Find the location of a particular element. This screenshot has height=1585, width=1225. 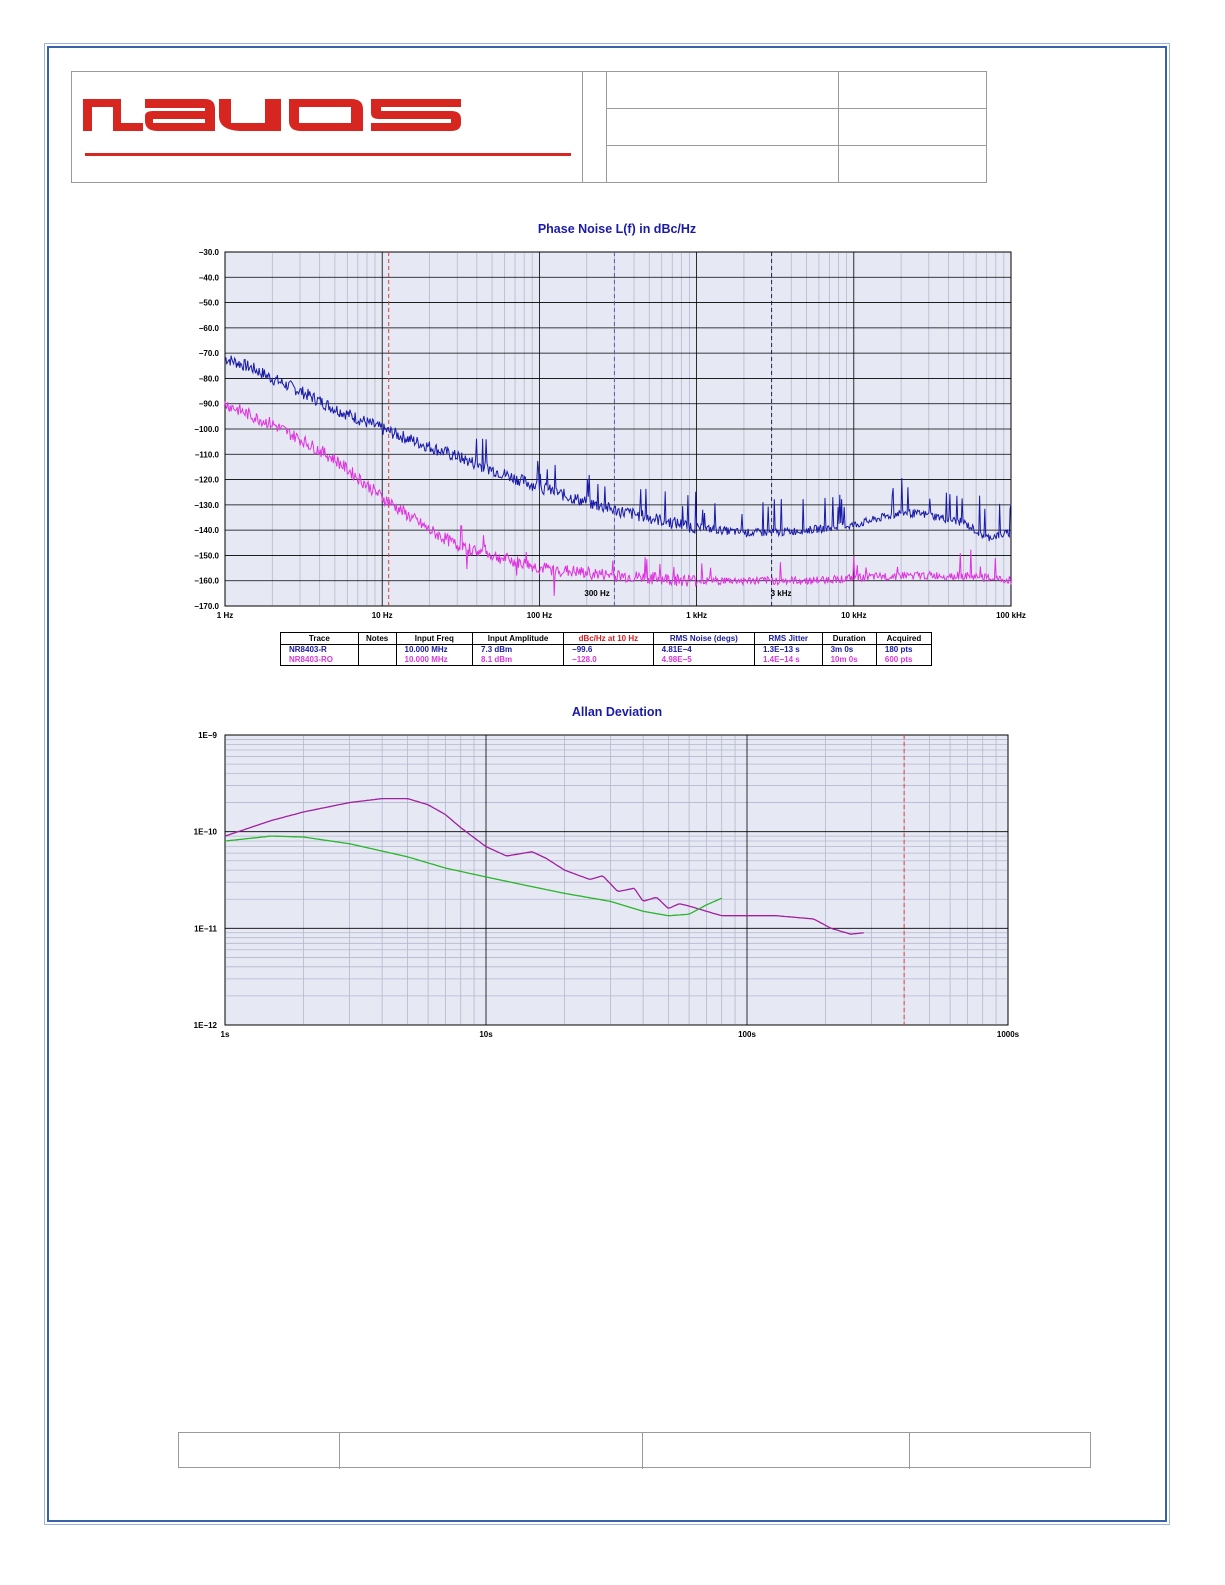

legend-cell: 3m 0s is located at coordinates (849, 649).